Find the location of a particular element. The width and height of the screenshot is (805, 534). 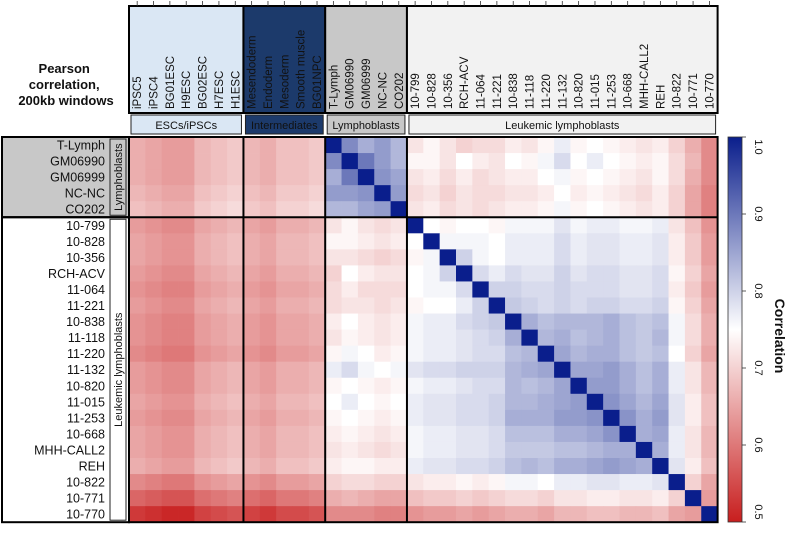

colorbar-tick-label: 1.0 is located at coordinates (758, 146).